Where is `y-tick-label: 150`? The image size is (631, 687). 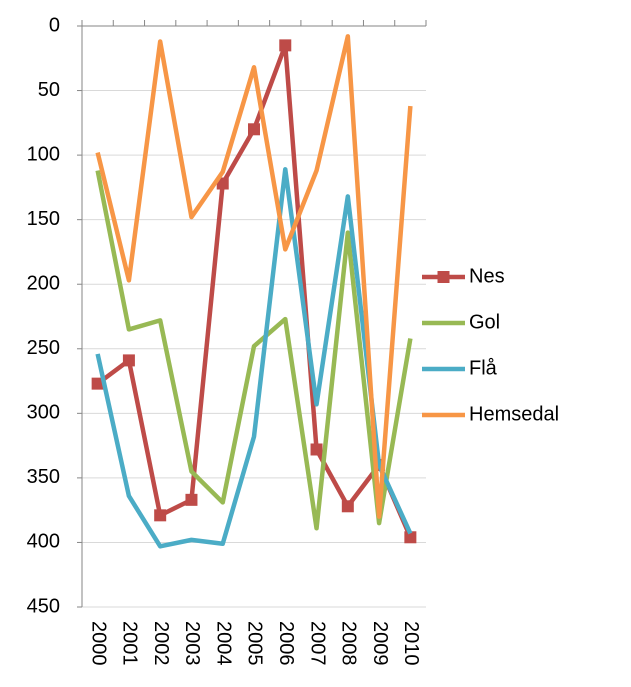 y-tick-label: 150 is located at coordinates (43, 219).